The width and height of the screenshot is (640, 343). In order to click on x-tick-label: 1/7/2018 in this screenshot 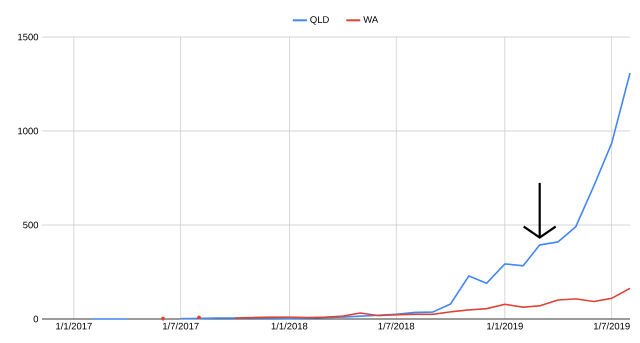, I will do `click(396, 326)`.